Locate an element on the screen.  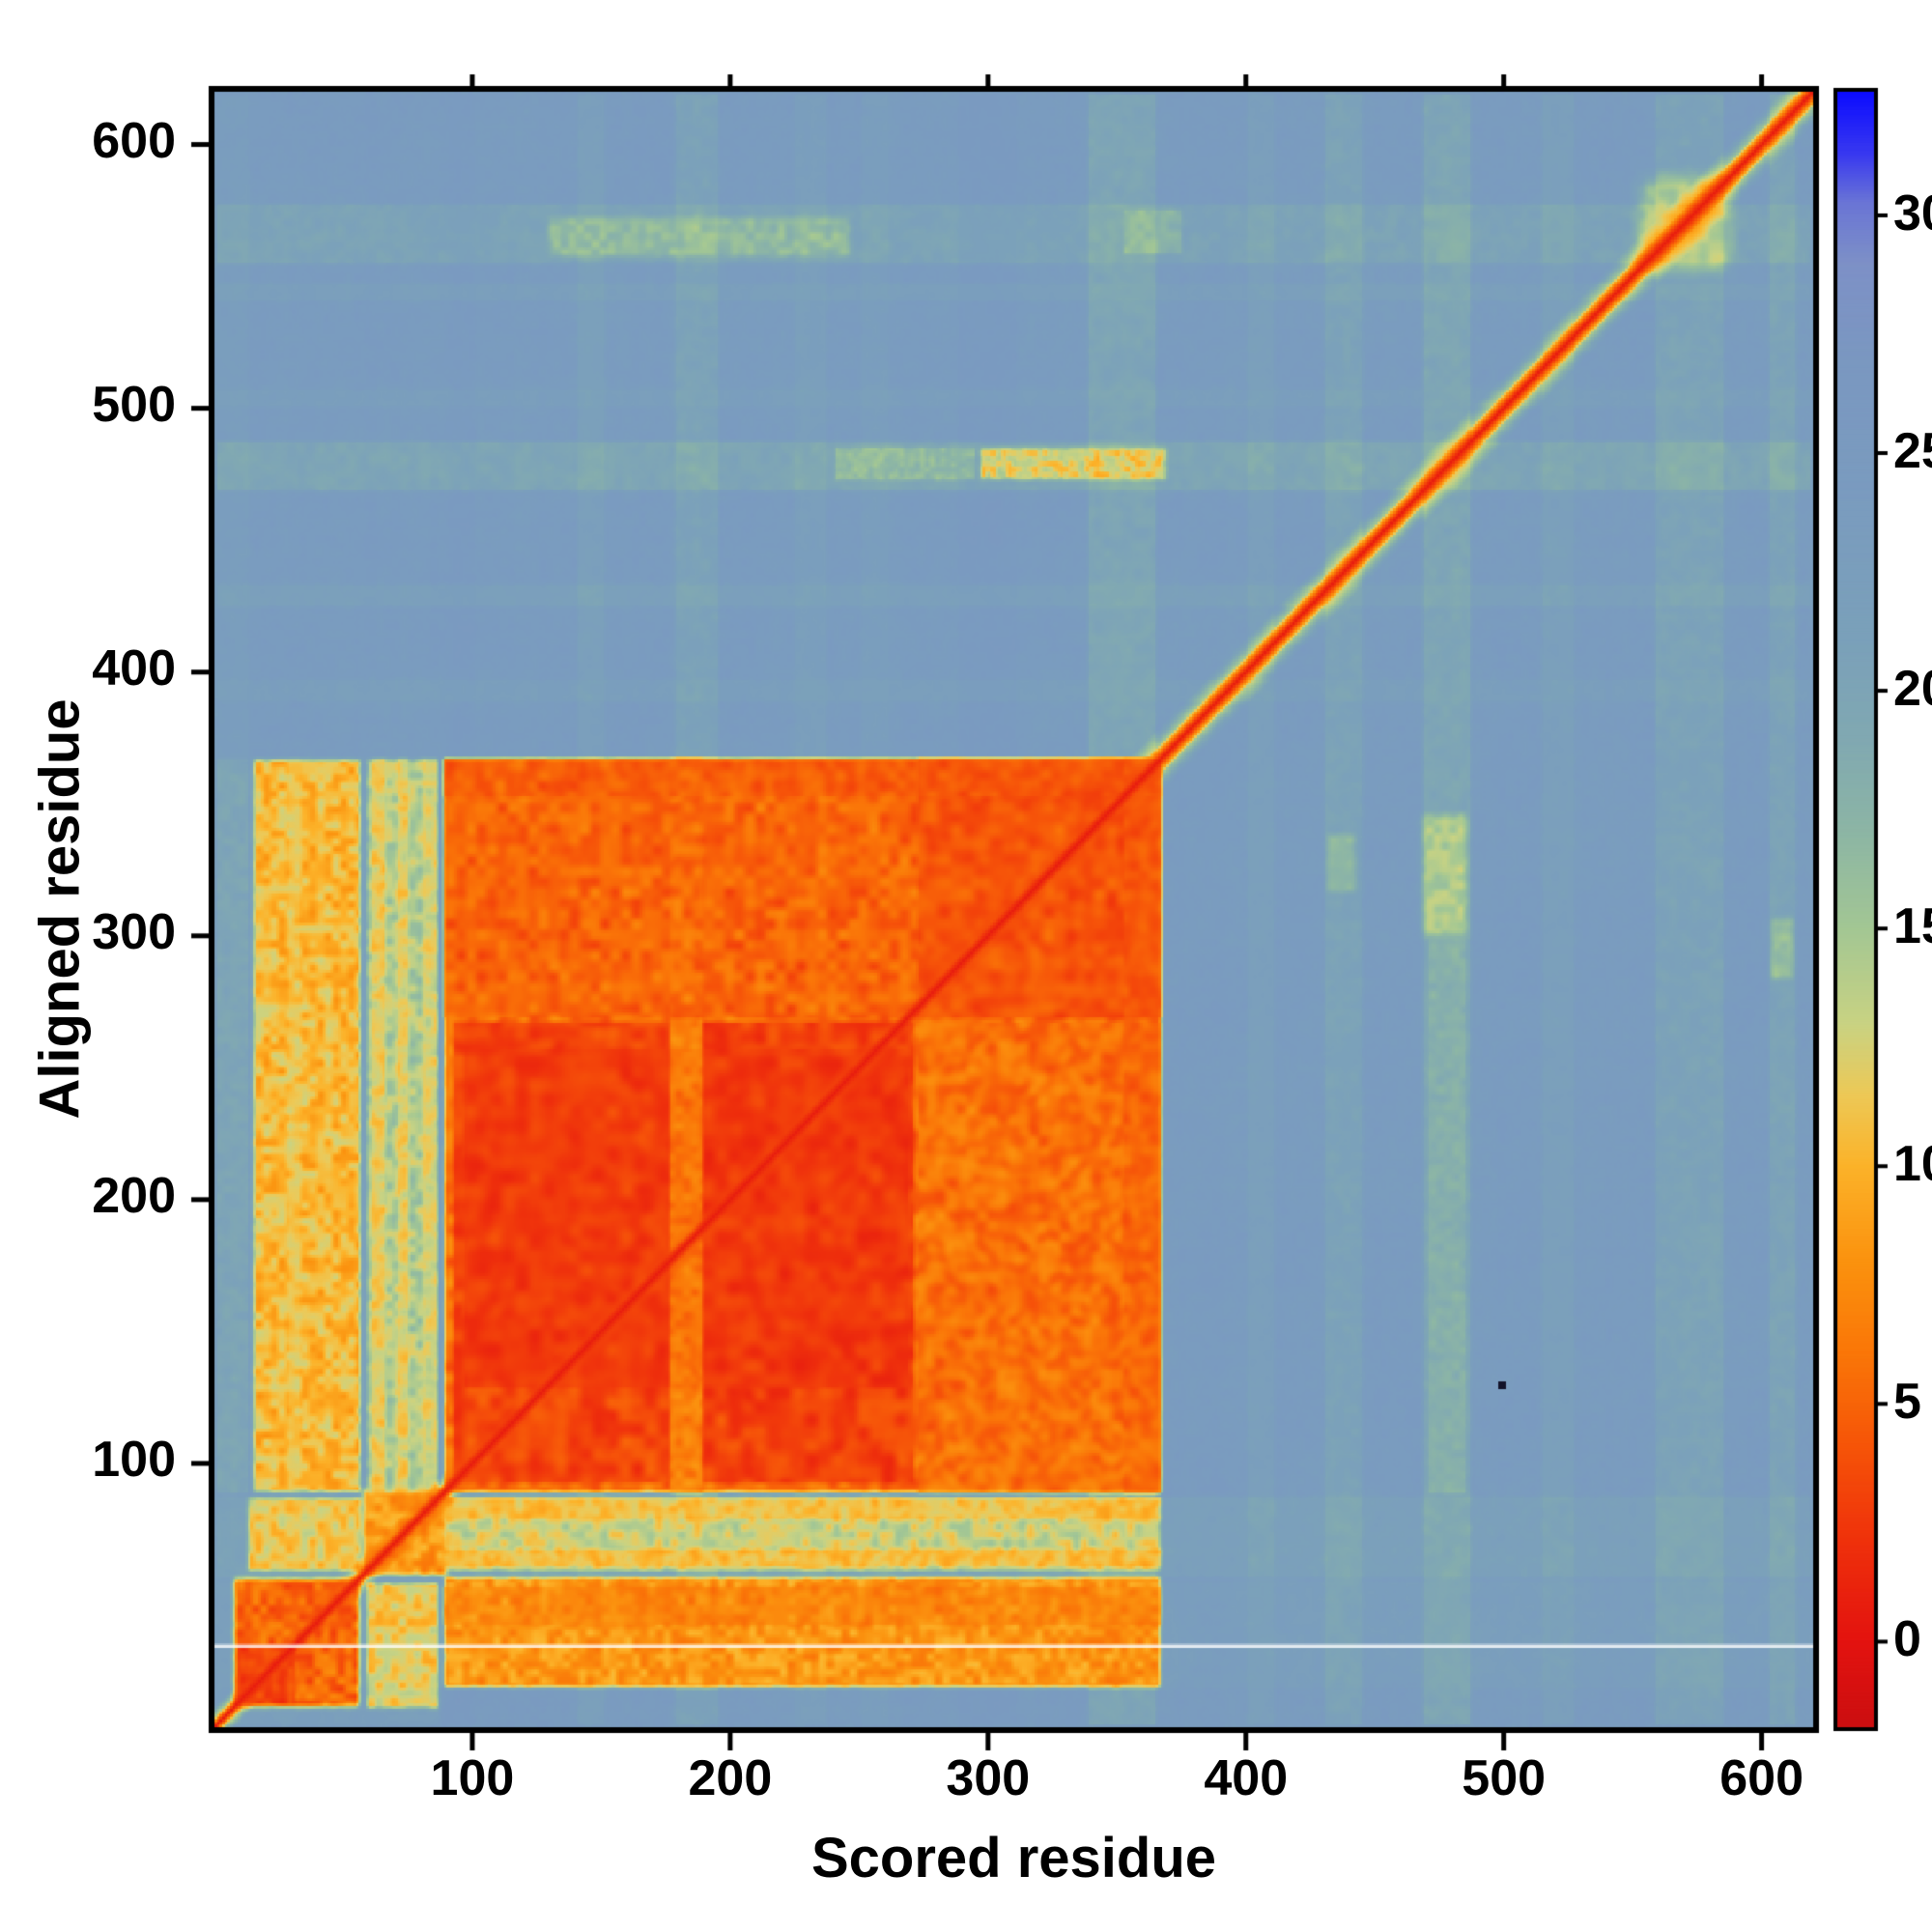
colorbar-tick-label: 5 is located at coordinates (1907, 1402).